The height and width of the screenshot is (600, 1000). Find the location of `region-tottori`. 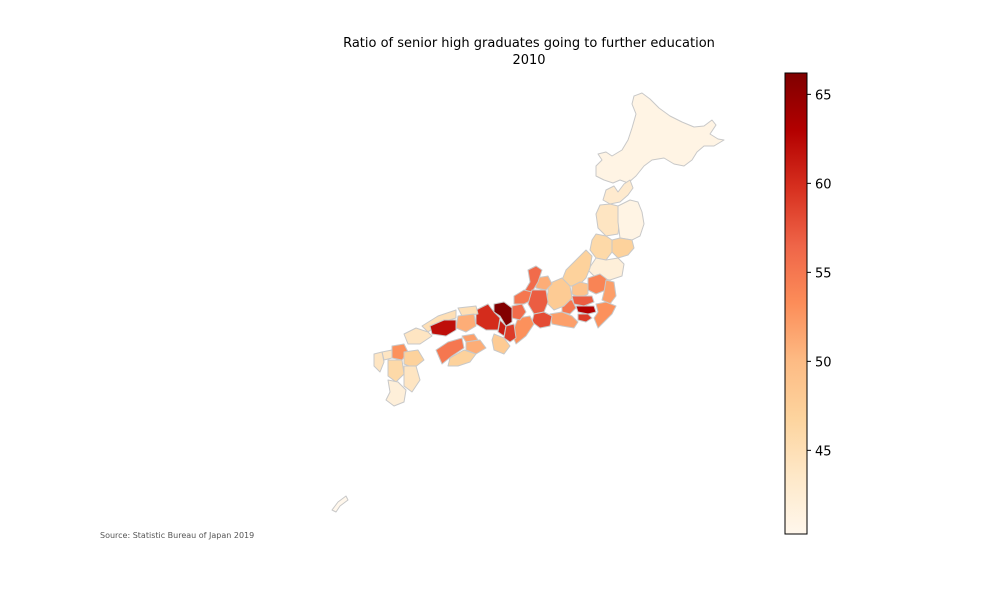

region-tottori is located at coordinates (468, 311).